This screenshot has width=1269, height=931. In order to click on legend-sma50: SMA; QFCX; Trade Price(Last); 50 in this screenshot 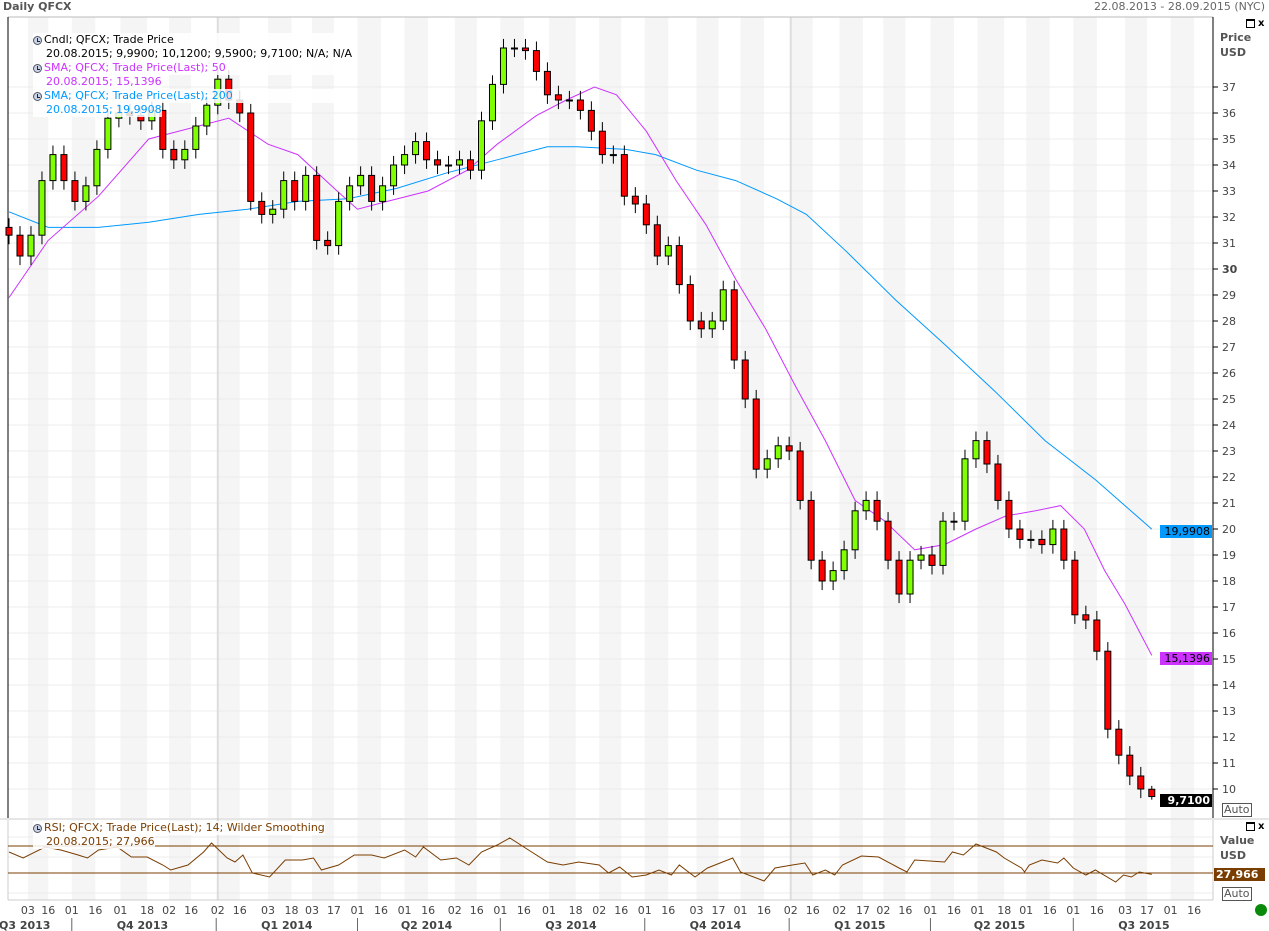, I will do `click(193, 68)`.